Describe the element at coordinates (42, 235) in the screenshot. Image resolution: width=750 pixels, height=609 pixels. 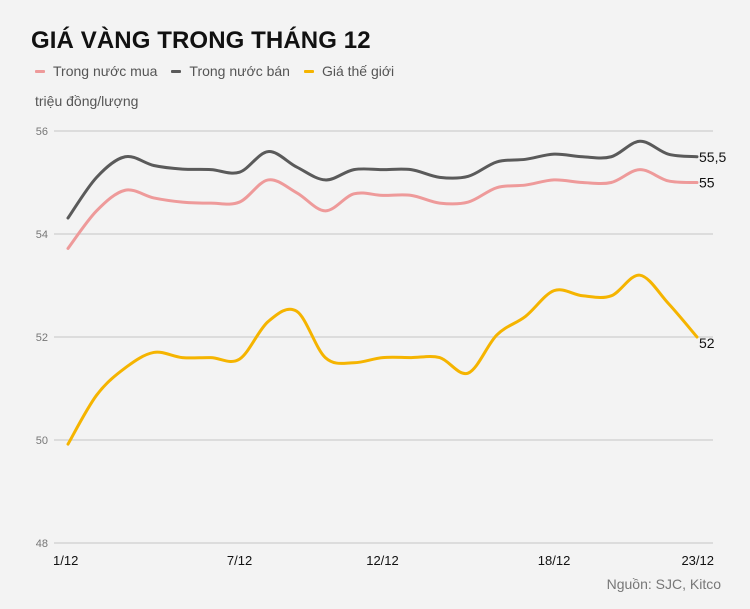
I see `y-tick-label: 54` at that location.